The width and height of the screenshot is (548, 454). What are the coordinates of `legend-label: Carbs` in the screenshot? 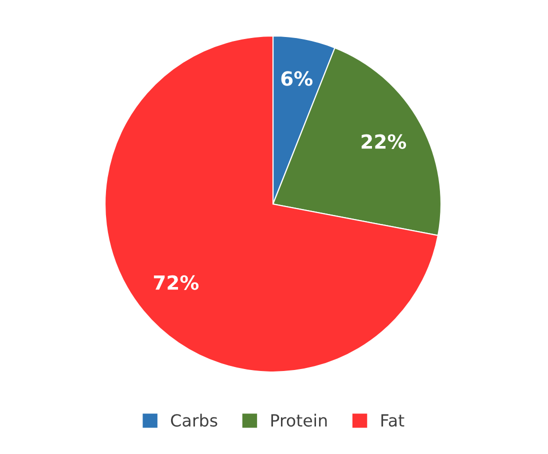 It's located at (194, 420).